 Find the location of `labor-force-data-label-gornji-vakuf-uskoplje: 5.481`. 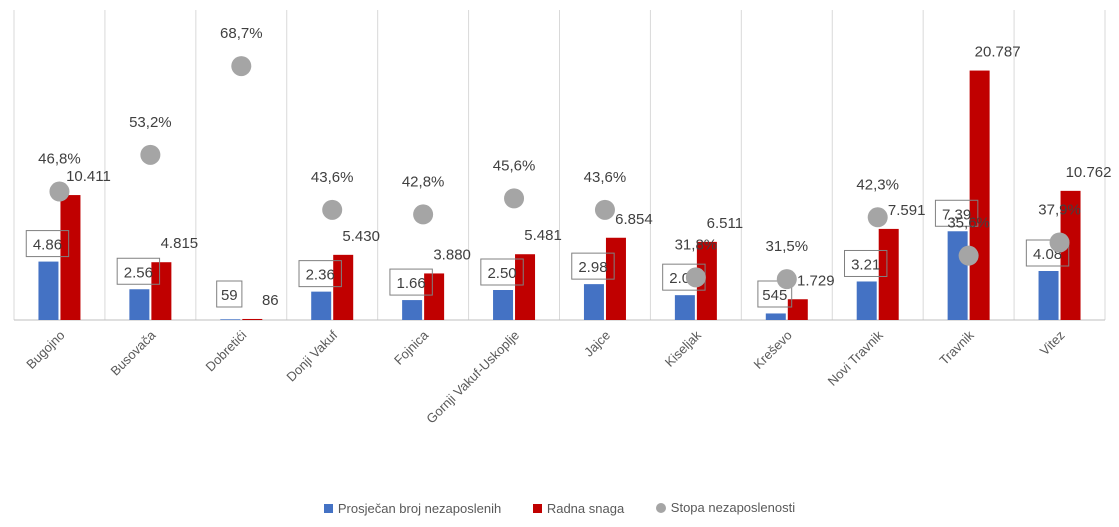

labor-force-data-label-gornji-vakuf-uskoplje: 5.481 is located at coordinates (543, 235).